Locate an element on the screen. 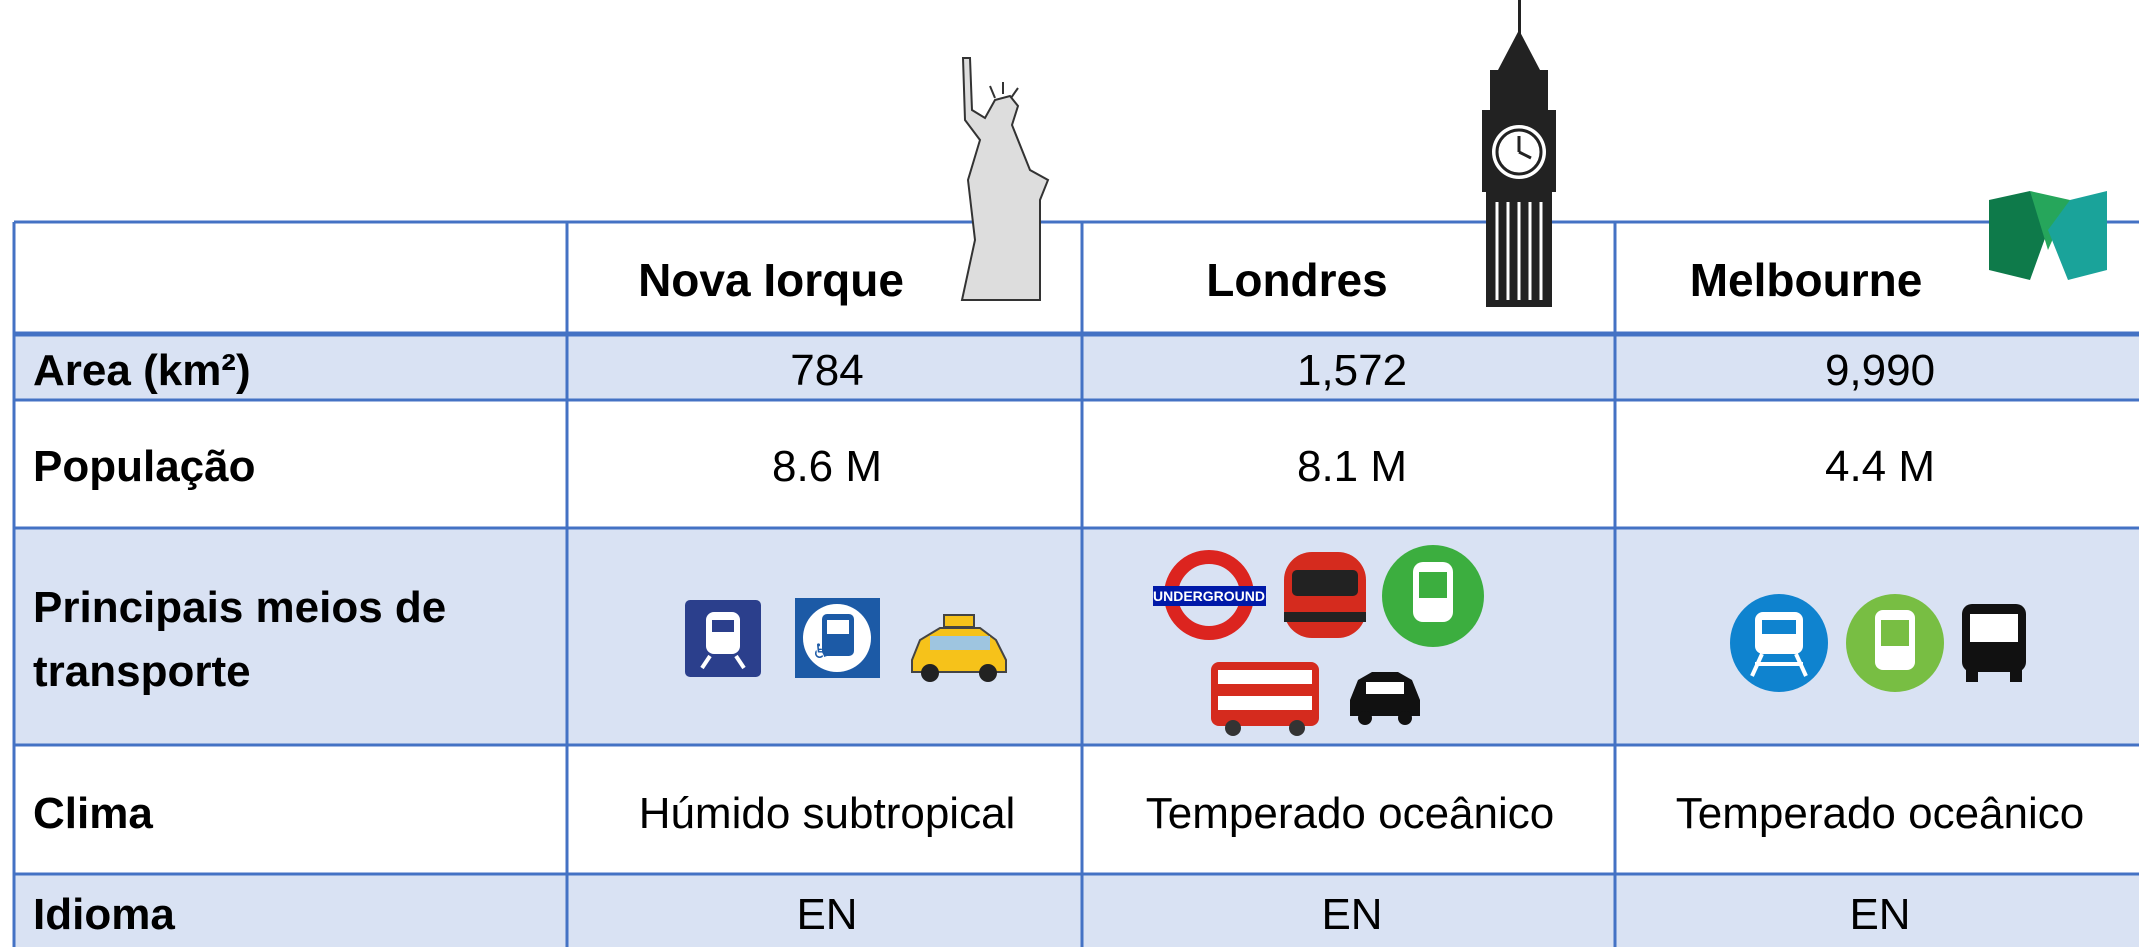  cell: 8.6 M is located at coordinates (827, 466).